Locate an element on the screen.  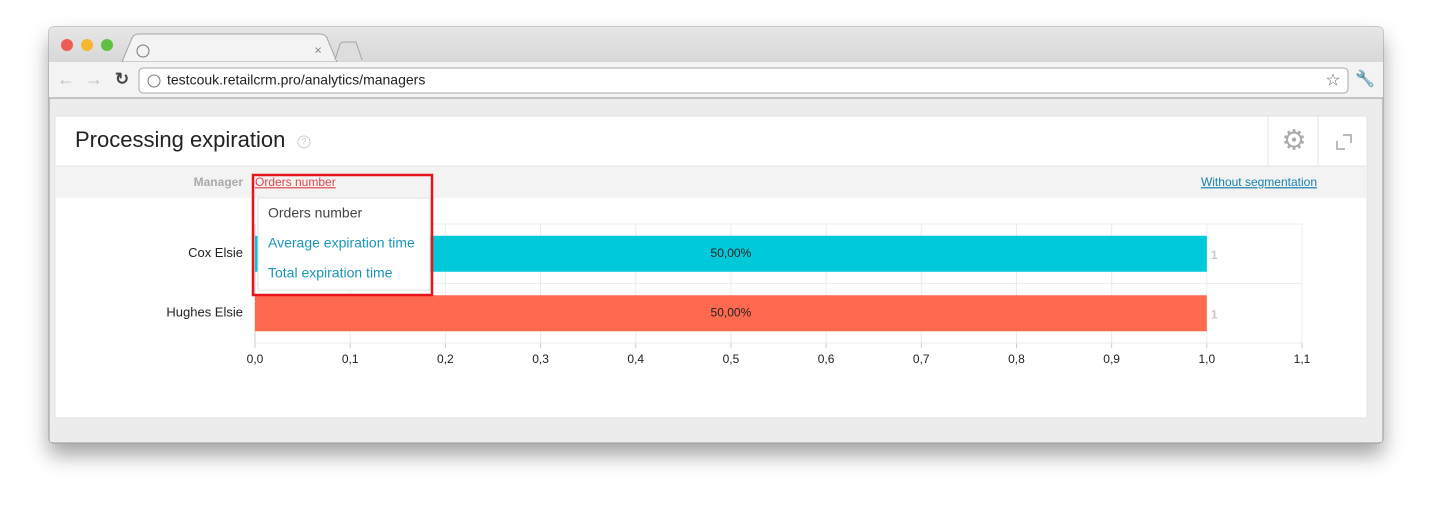
dropdown is located at coordinates (344, 244).